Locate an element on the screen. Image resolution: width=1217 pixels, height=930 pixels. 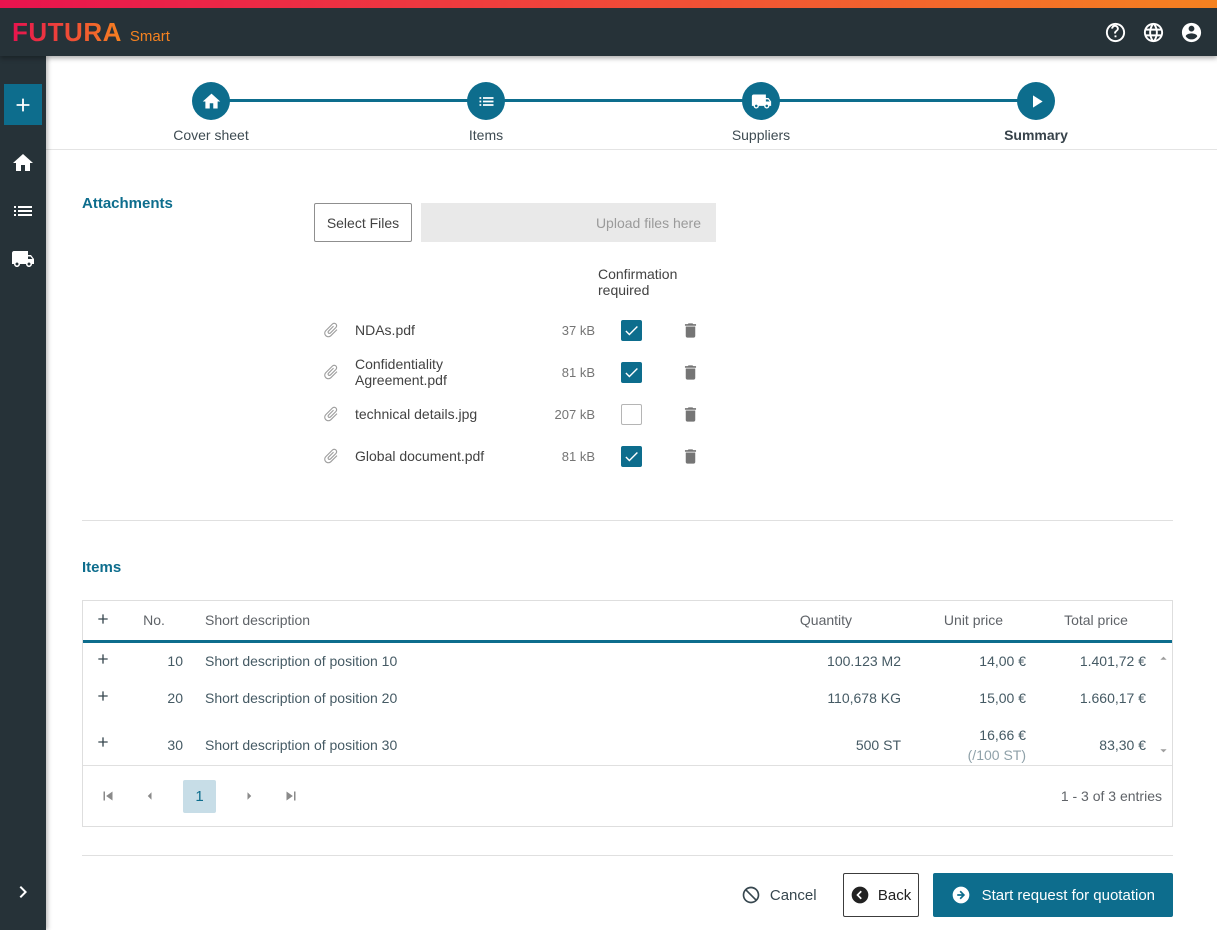
column-header-unit-price: Unit price is located at coordinates (973, 622).